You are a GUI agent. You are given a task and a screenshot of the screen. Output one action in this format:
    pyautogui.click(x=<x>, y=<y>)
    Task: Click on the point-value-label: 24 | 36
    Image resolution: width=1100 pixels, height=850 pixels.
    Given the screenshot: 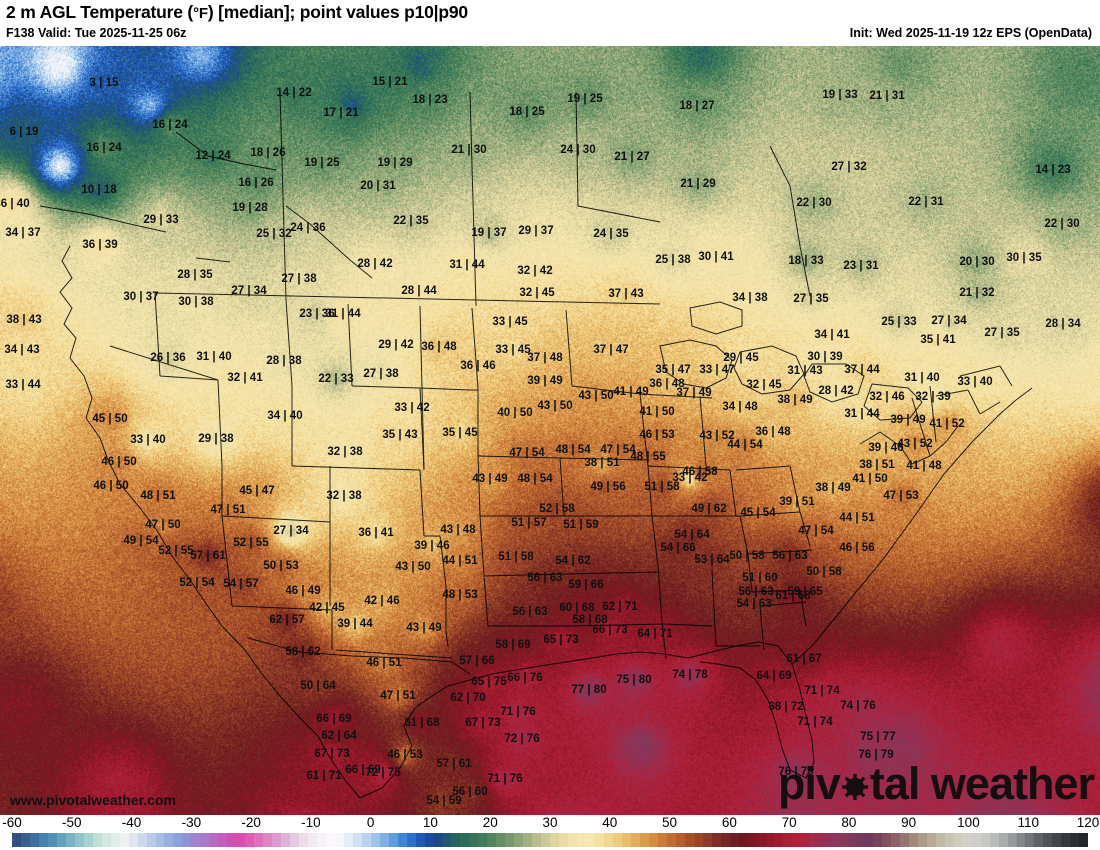 What is the action you would take?
    pyautogui.click(x=308, y=228)
    